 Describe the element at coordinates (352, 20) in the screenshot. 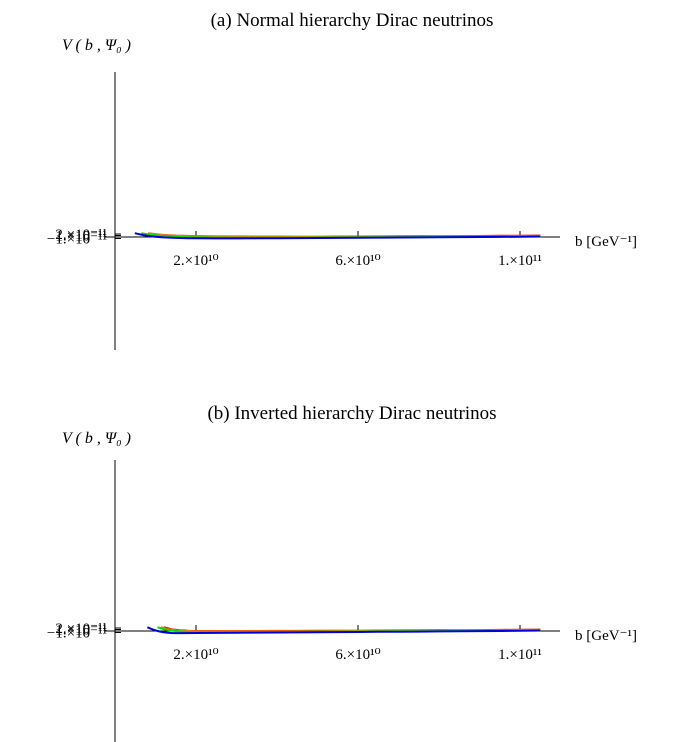

I see `chart-title: (a) Normal hierarchy Dirac neutrinos` at that location.